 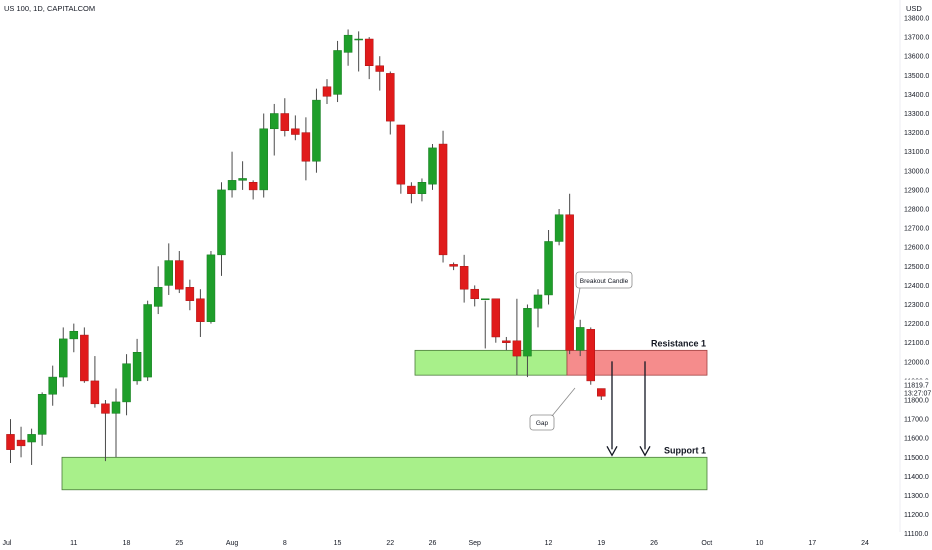 What do you see at coordinates (685, 450) in the screenshot?
I see `support-label: Support 1` at bounding box center [685, 450].